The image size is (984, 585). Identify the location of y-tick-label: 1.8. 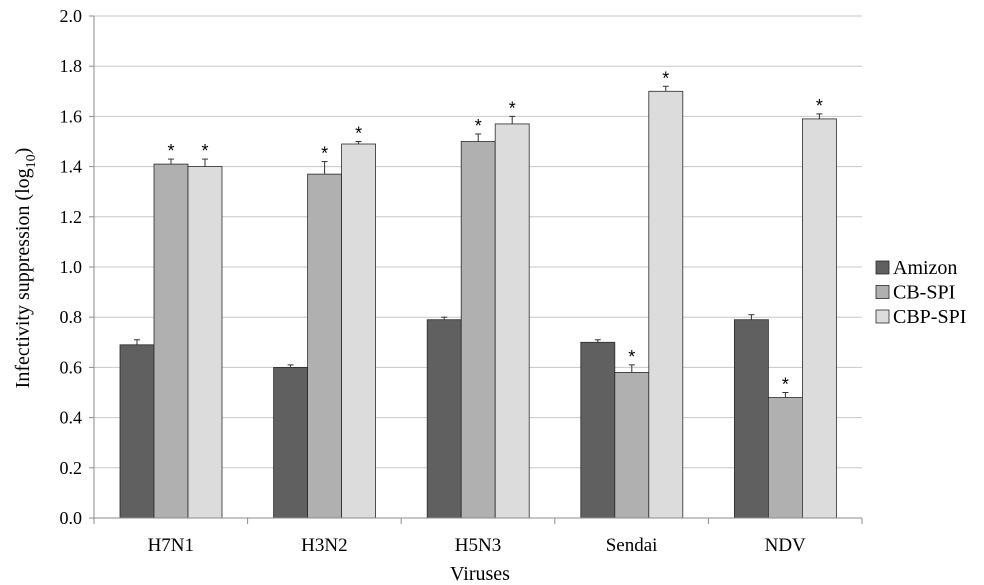
(71, 66).